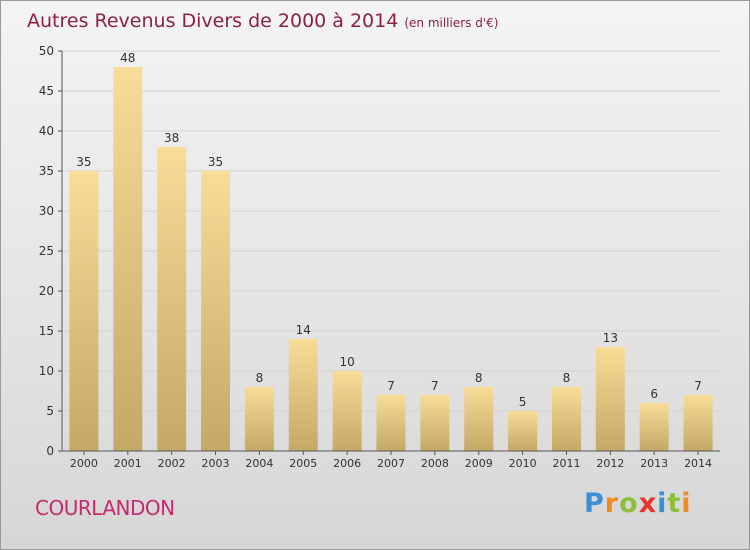  I want to click on y-tick-label: 0, so click(50, 451).